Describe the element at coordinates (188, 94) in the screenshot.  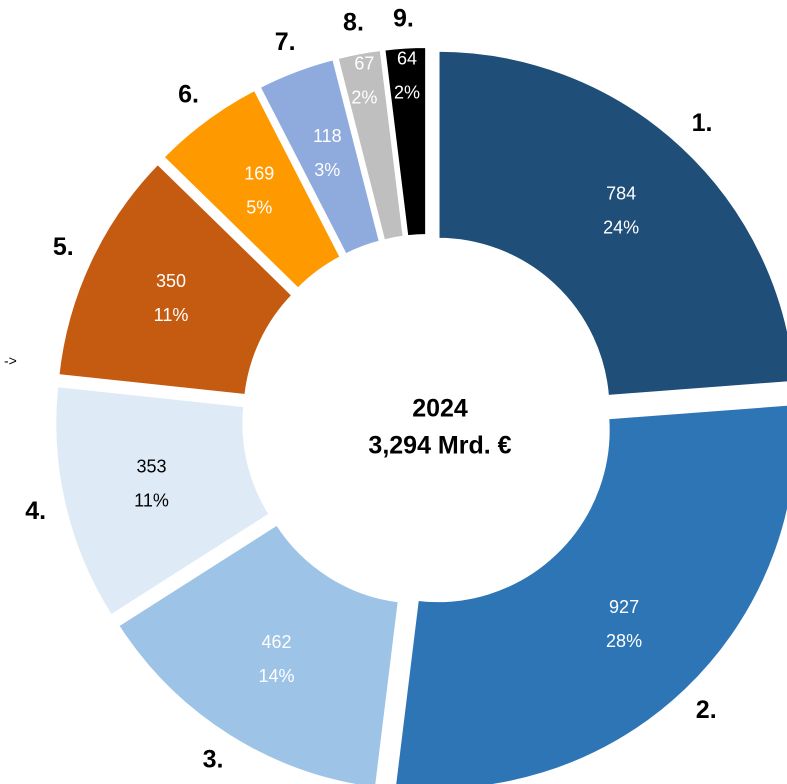
I see `category-label: 6.` at that location.